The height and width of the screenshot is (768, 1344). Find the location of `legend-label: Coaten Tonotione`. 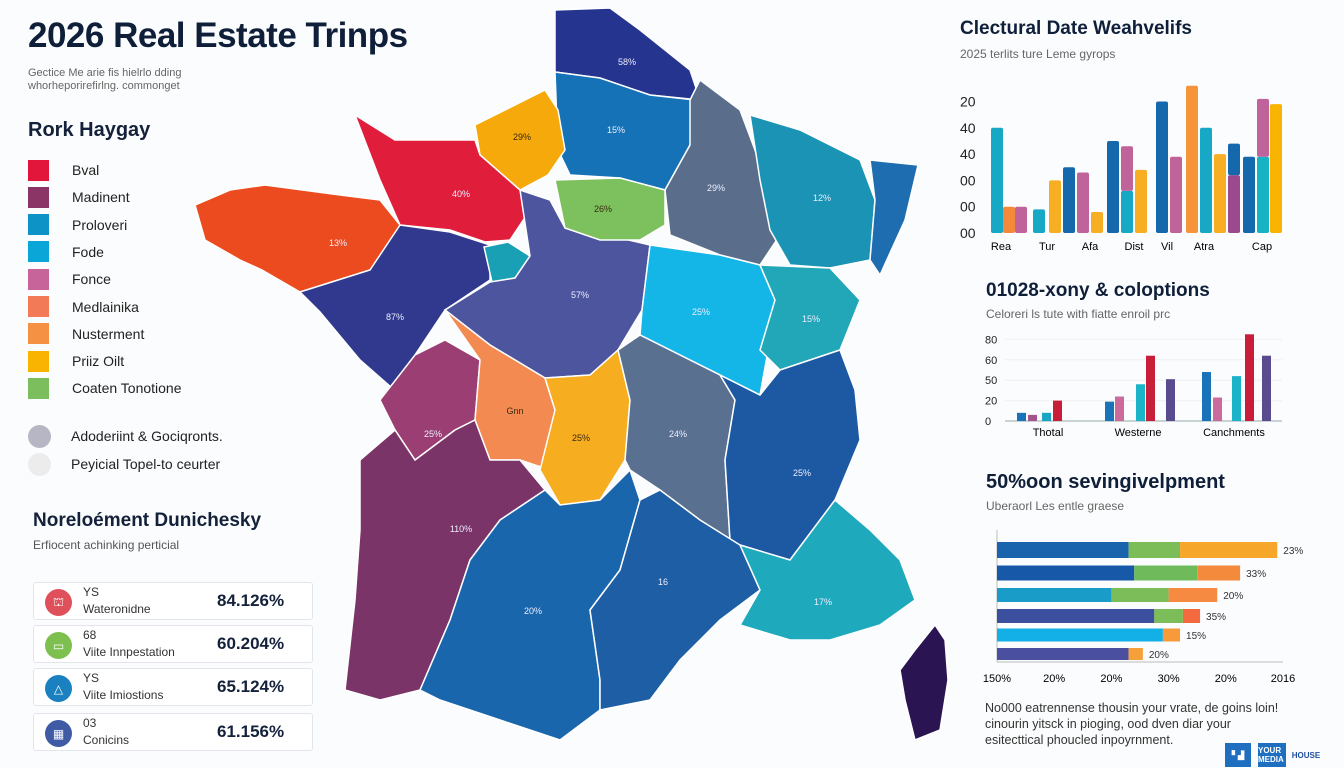

legend-label: Coaten Tonotione is located at coordinates (127, 388).